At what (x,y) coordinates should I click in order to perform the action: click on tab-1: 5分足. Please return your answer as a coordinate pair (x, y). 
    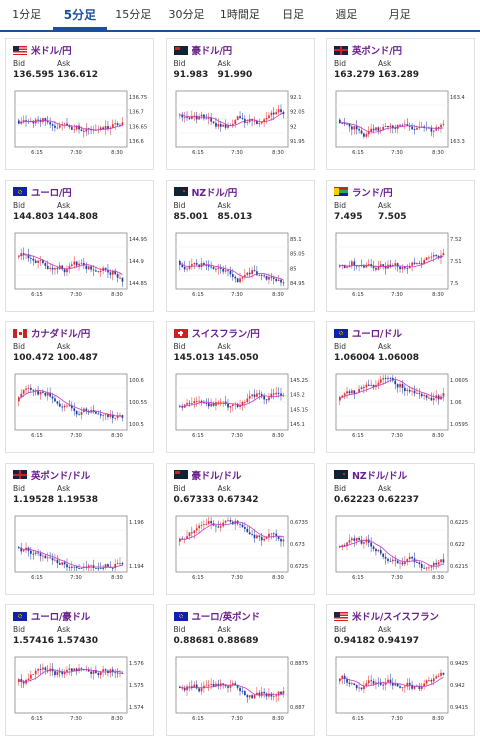
    Looking at the image, I should click on (80, 15).